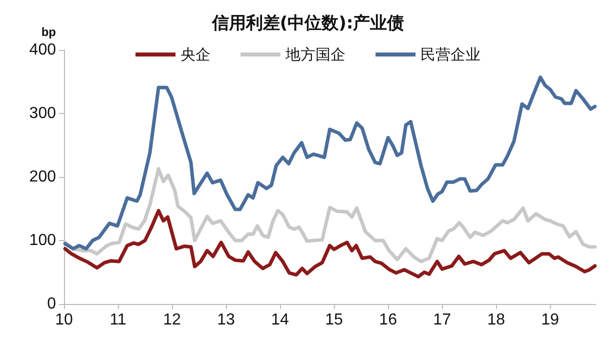  I want to click on x-tick-label: 16, so click(388, 320).